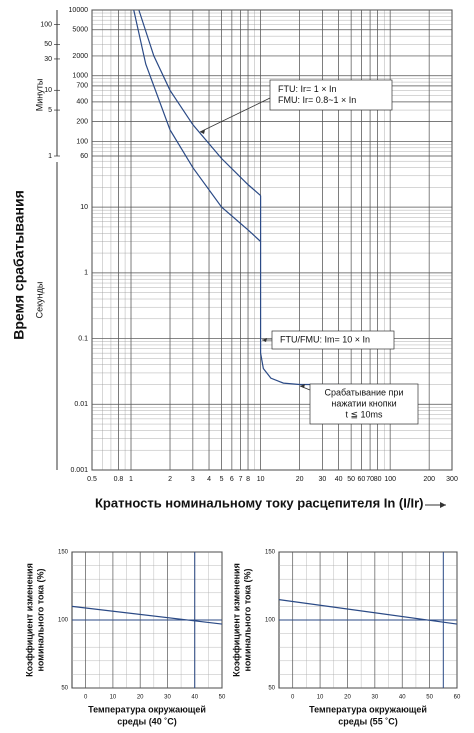 The height and width of the screenshot is (733, 474). What do you see at coordinates (83, 338) in the screenshot?
I see `y-tick-label: 0.1` at bounding box center [83, 338].